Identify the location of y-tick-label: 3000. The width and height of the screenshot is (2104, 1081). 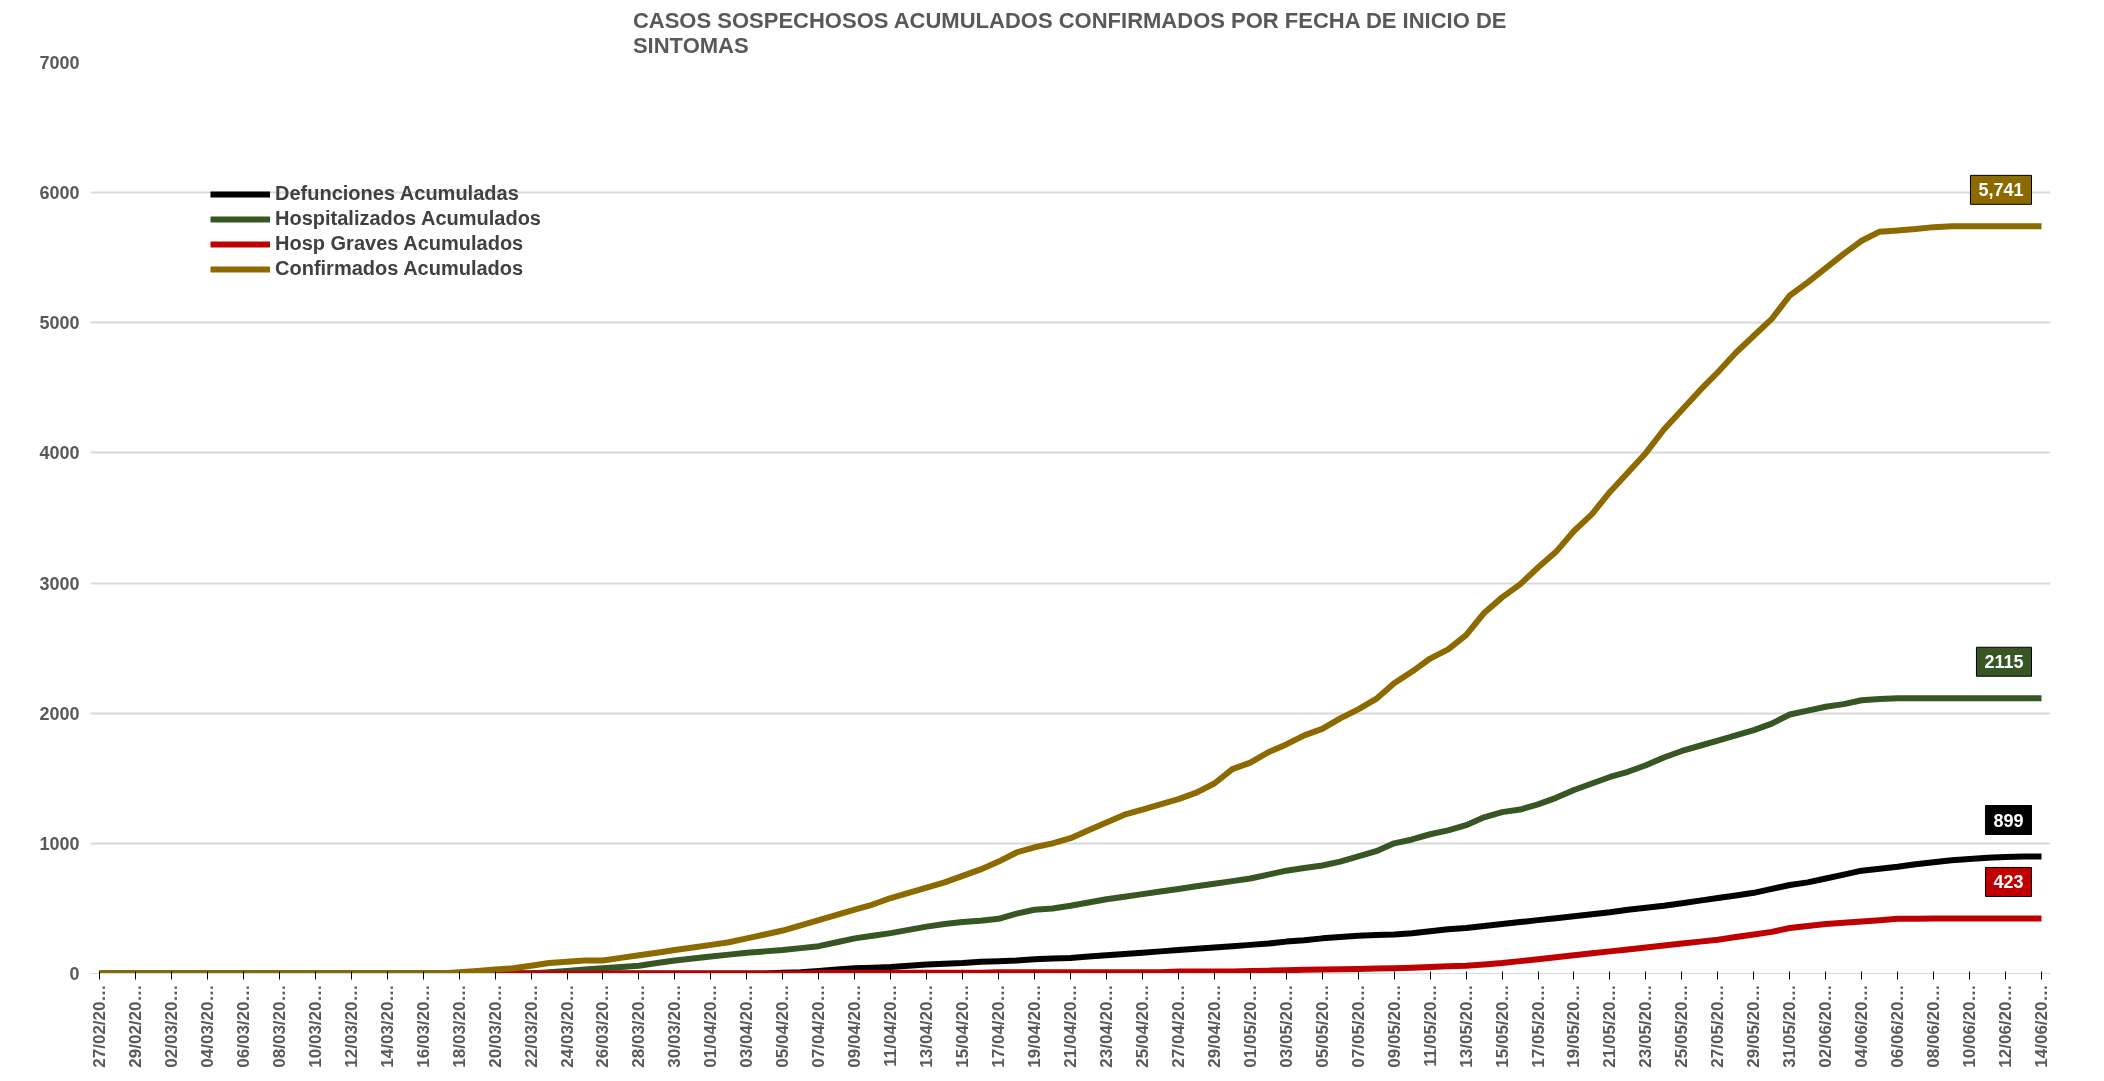
(59, 583).